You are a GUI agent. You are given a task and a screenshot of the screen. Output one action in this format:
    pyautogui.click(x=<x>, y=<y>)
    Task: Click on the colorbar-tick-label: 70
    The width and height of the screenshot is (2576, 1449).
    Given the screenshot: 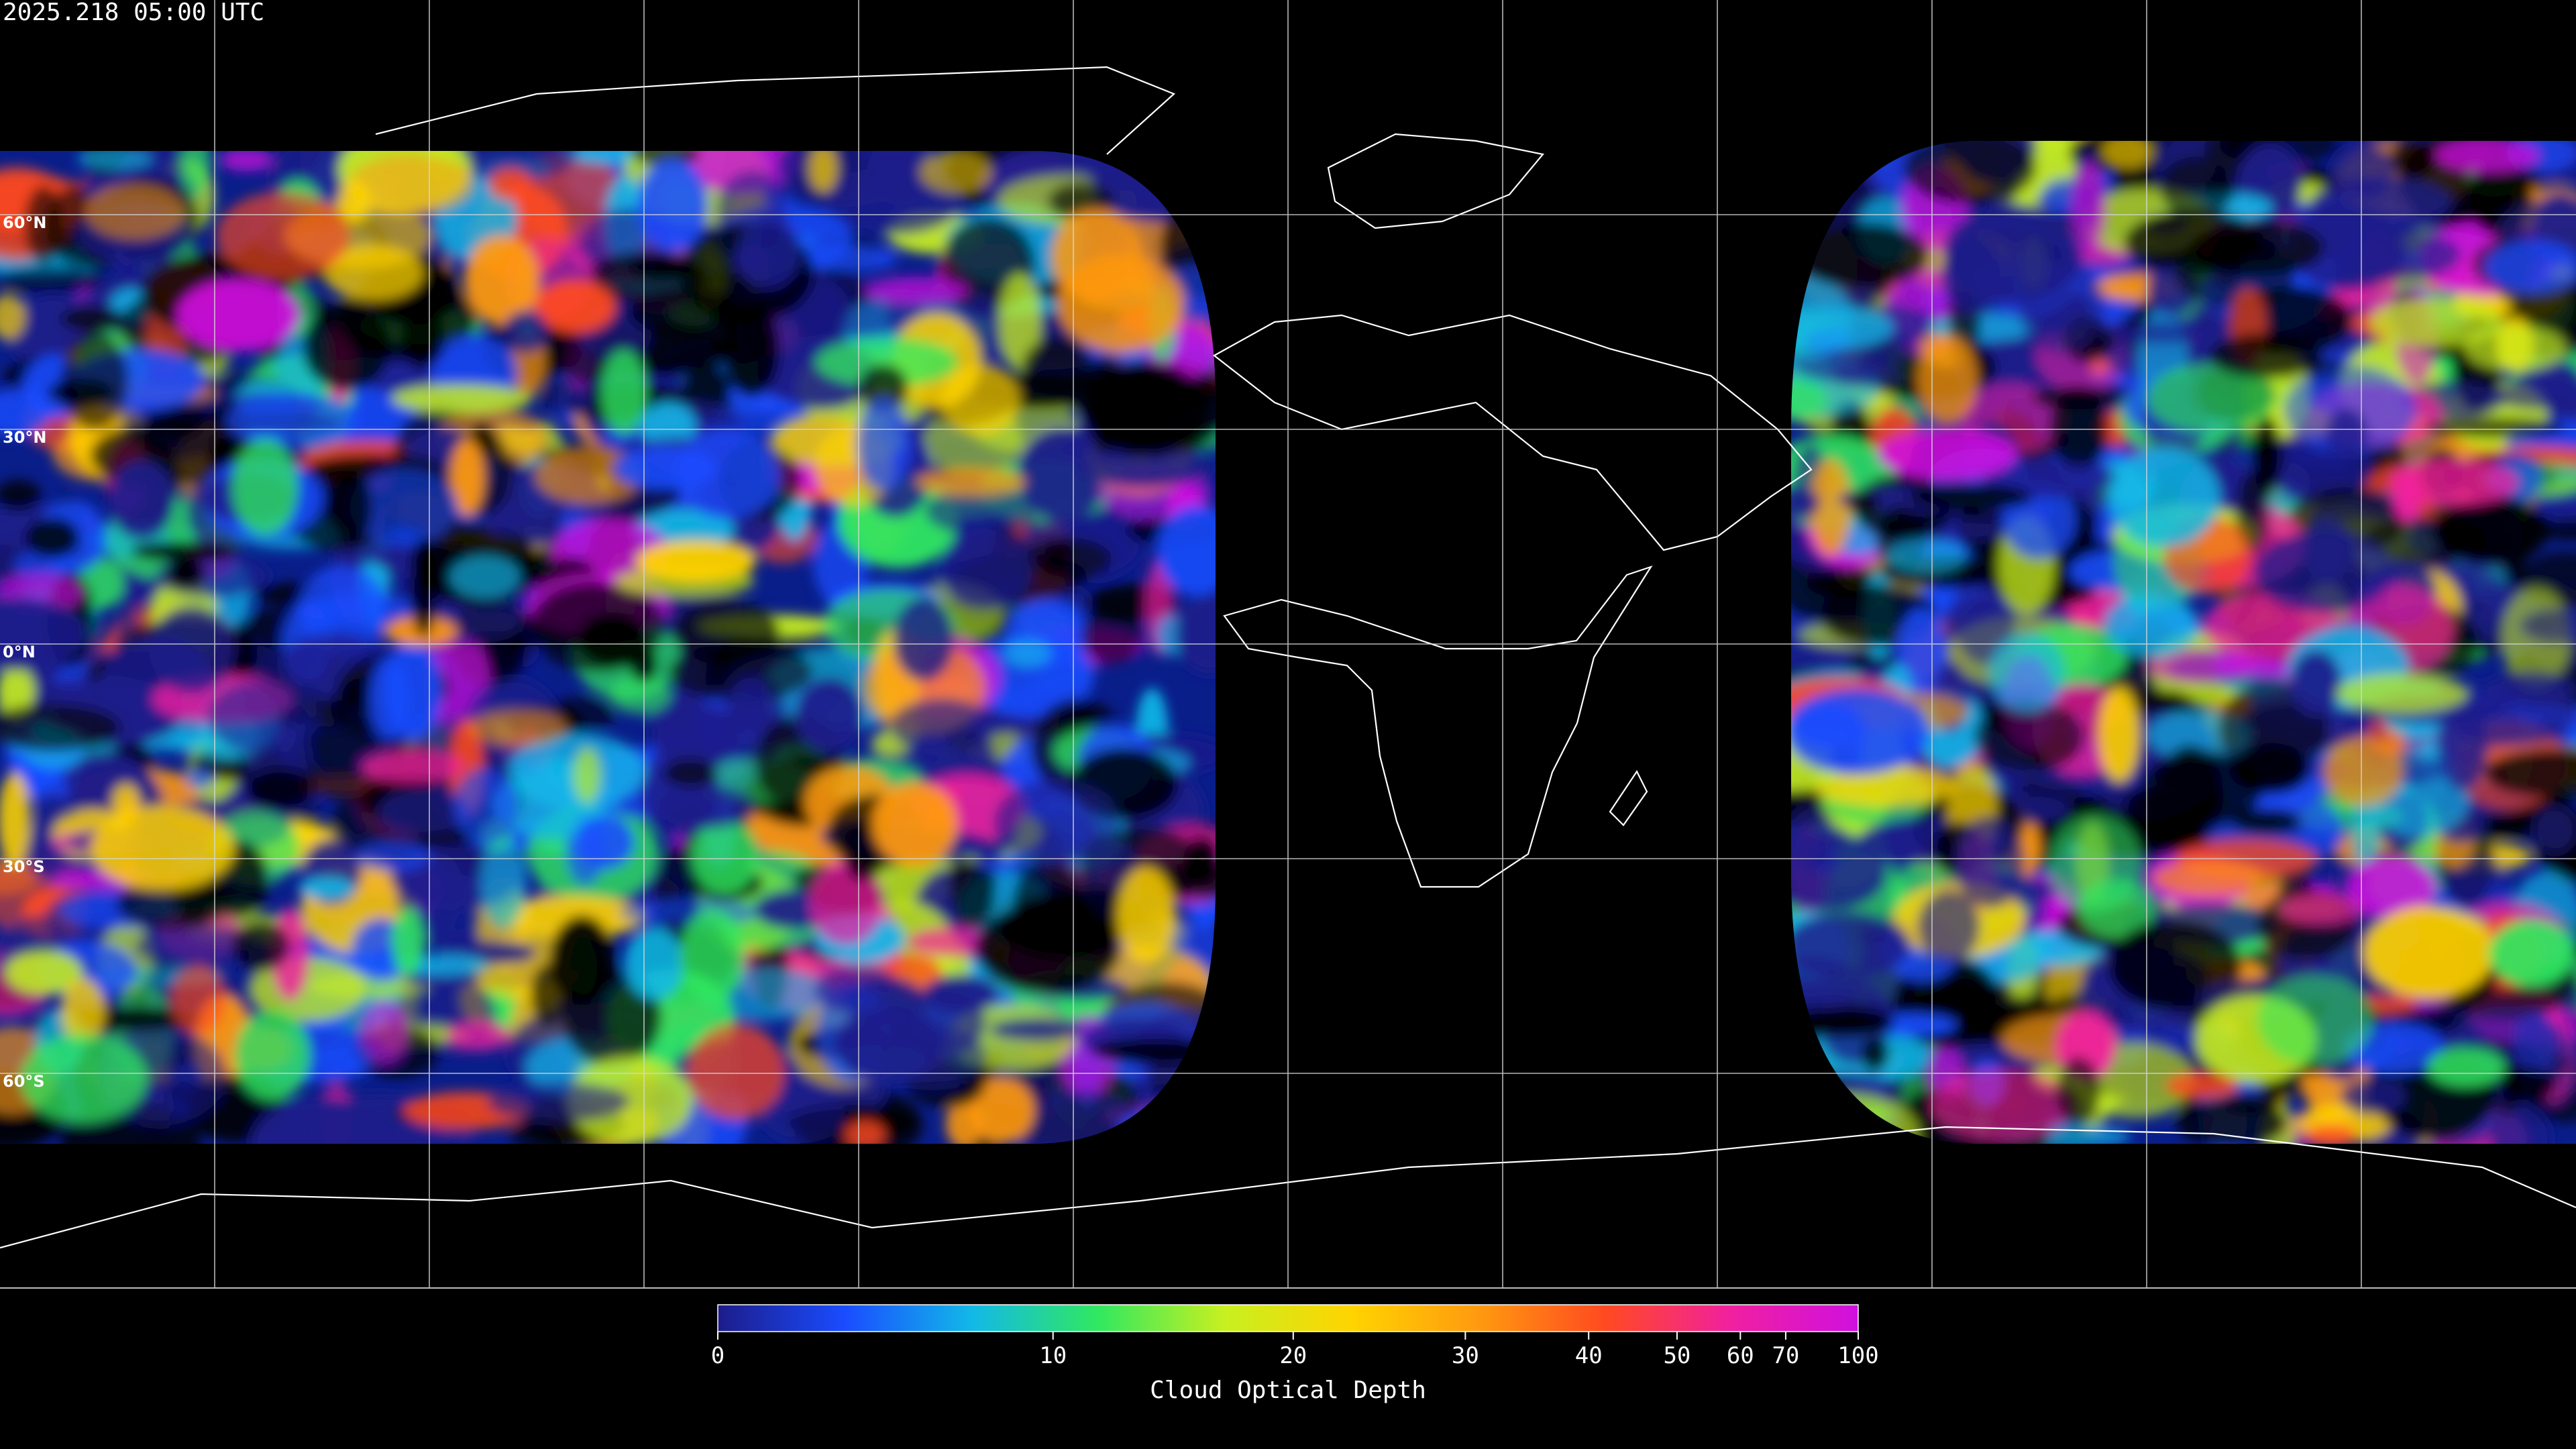 What is the action you would take?
    pyautogui.click(x=1785, y=1355)
    